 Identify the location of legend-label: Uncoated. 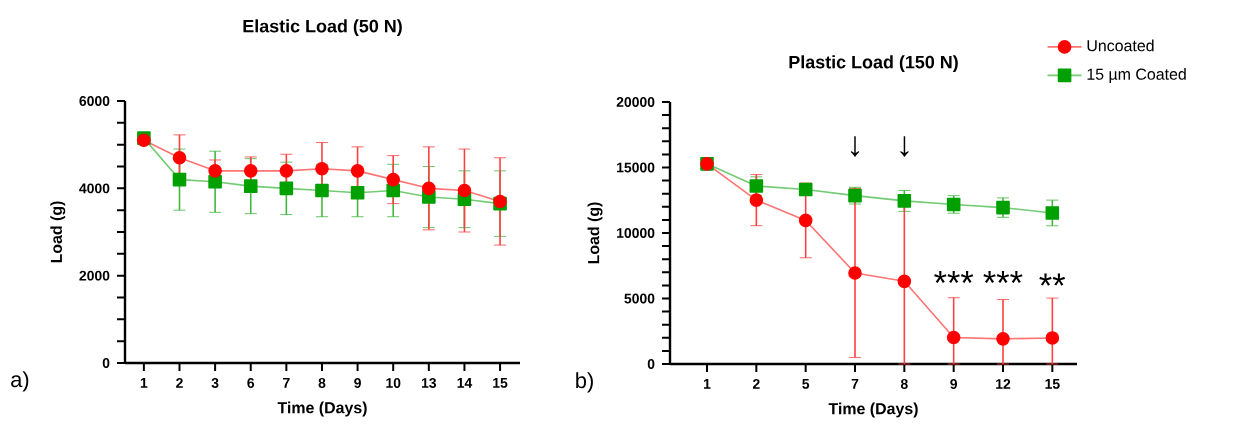
(1120, 45).